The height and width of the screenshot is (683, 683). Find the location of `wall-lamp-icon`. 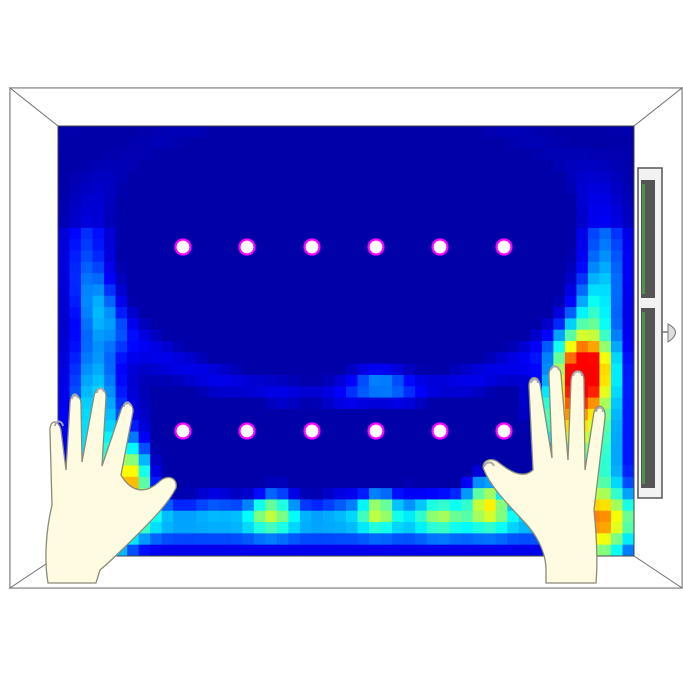

wall-lamp-icon is located at coordinates (669, 333).